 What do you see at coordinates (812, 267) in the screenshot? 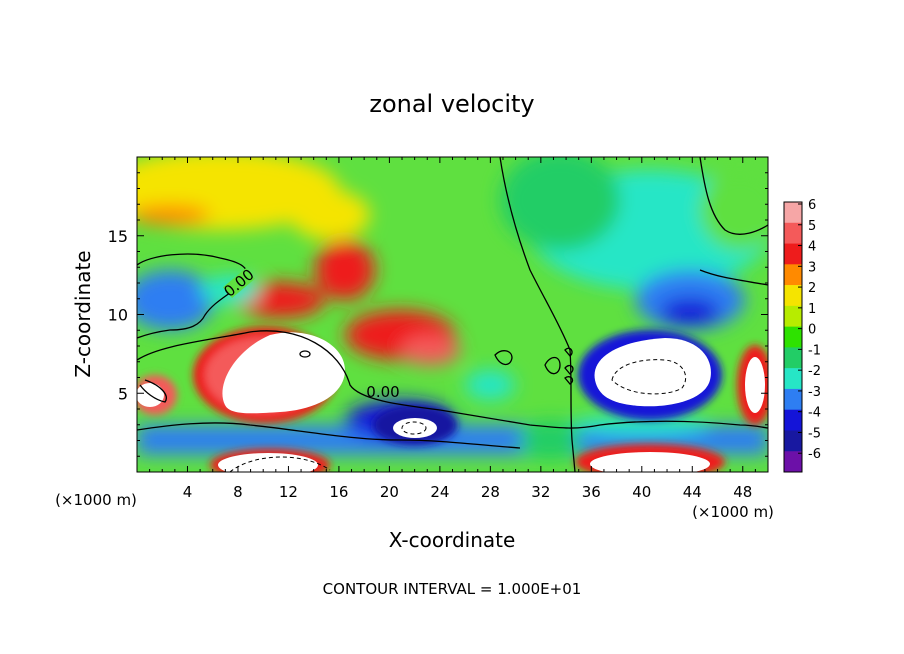
I see `colorbar-tick-label: 3` at bounding box center [812, 267].